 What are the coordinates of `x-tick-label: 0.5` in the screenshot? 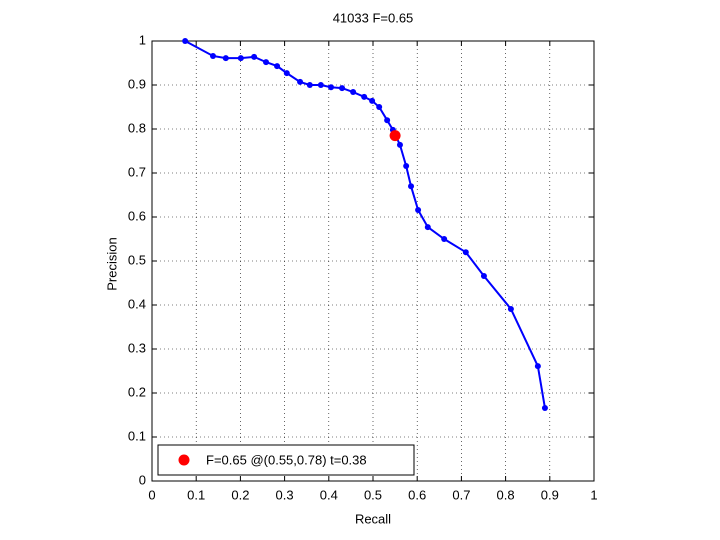 It's located at (373, 494).